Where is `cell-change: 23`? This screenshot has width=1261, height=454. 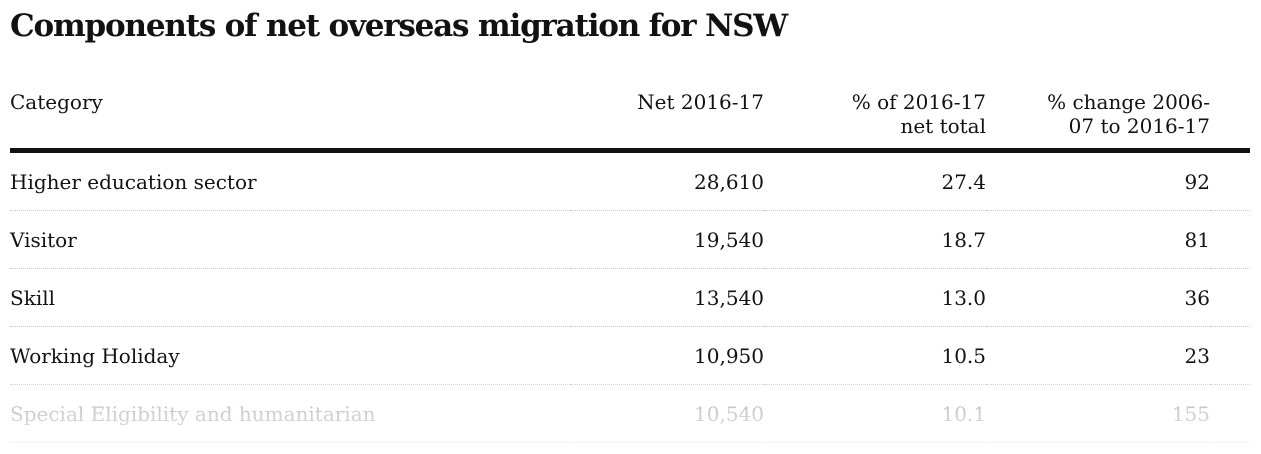
cell-change: 23 is located at coordinates (1098, 355).